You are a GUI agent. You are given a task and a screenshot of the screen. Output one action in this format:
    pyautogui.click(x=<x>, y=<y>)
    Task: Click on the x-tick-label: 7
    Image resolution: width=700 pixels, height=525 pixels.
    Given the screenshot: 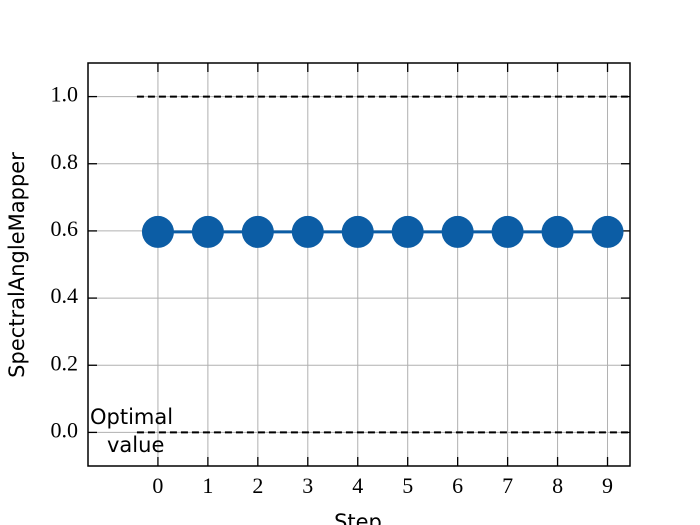 What is the action you would take?
    pyautogui.click(x=507, y=485)
    